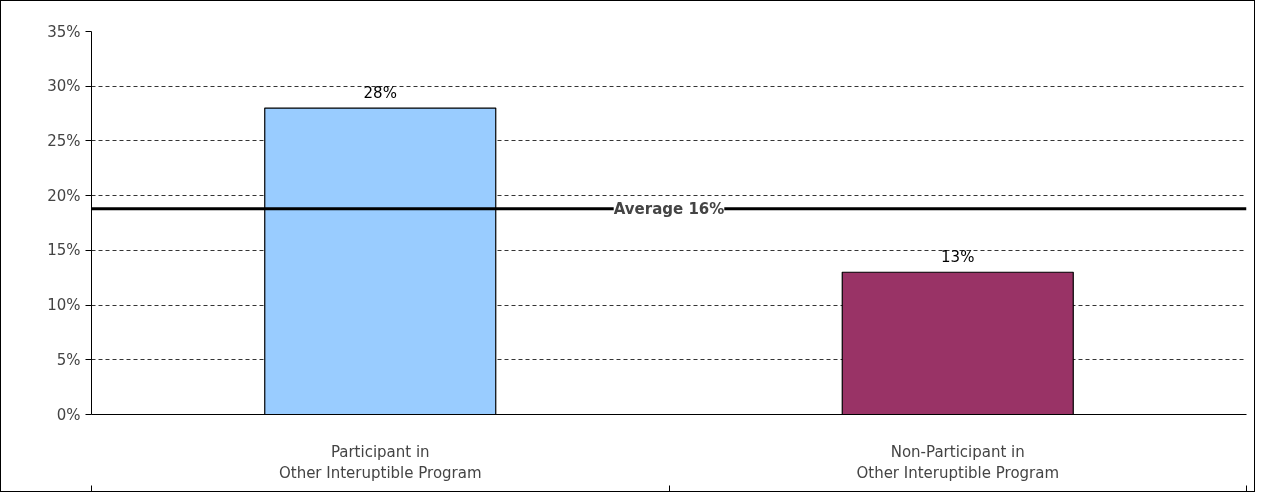 The image size is (1265, 502). What do you see at coordinates (64, 31) in the screenshot?
I see `y-tick-label: 35%` at bounding box center [64, 31].